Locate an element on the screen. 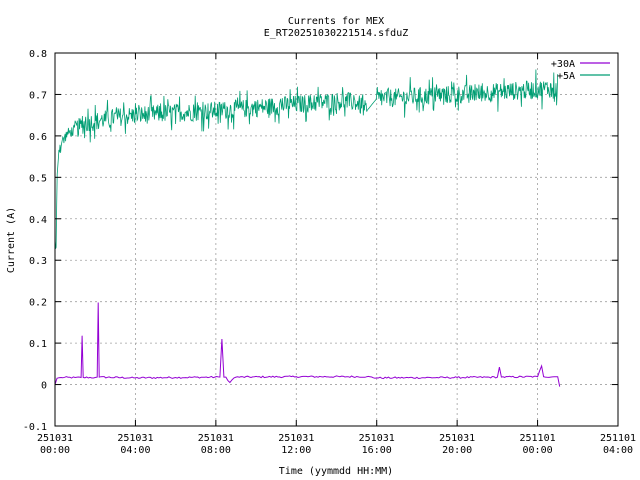 This screenshot has width=640, height=480. y-tick-label: 0.1 is located at coordinates (38, 344).